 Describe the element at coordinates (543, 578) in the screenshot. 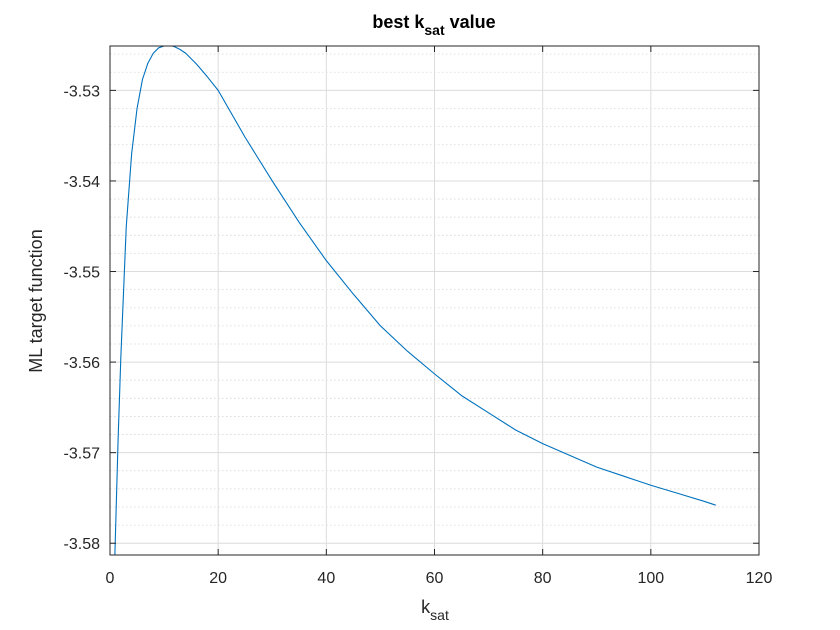

I see `x-tick-label: 80` at that location.